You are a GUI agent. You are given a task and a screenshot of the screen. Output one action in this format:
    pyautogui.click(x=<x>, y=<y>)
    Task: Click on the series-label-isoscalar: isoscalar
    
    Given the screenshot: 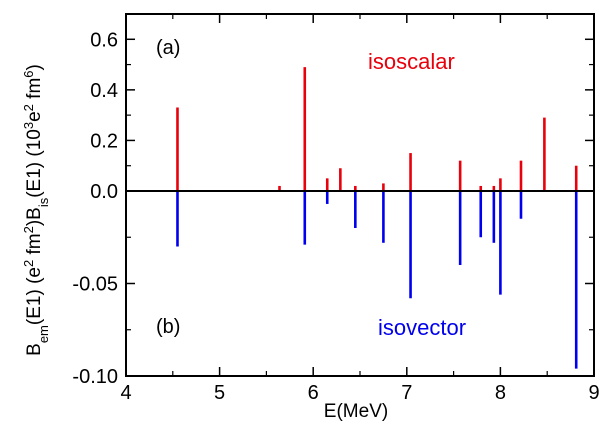 What is the action you would take?
    pyautogui.click(x=411, y=61)
    